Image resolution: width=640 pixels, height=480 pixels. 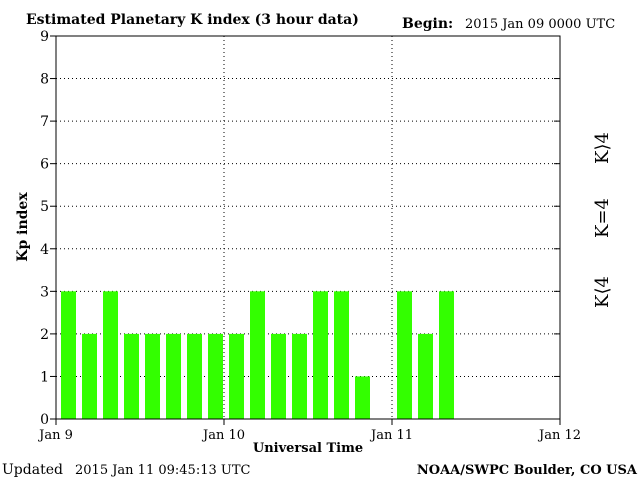 I want to click on source-label: NOAA/SWPC Boulder, CO USA, so click(x=527, y=470).